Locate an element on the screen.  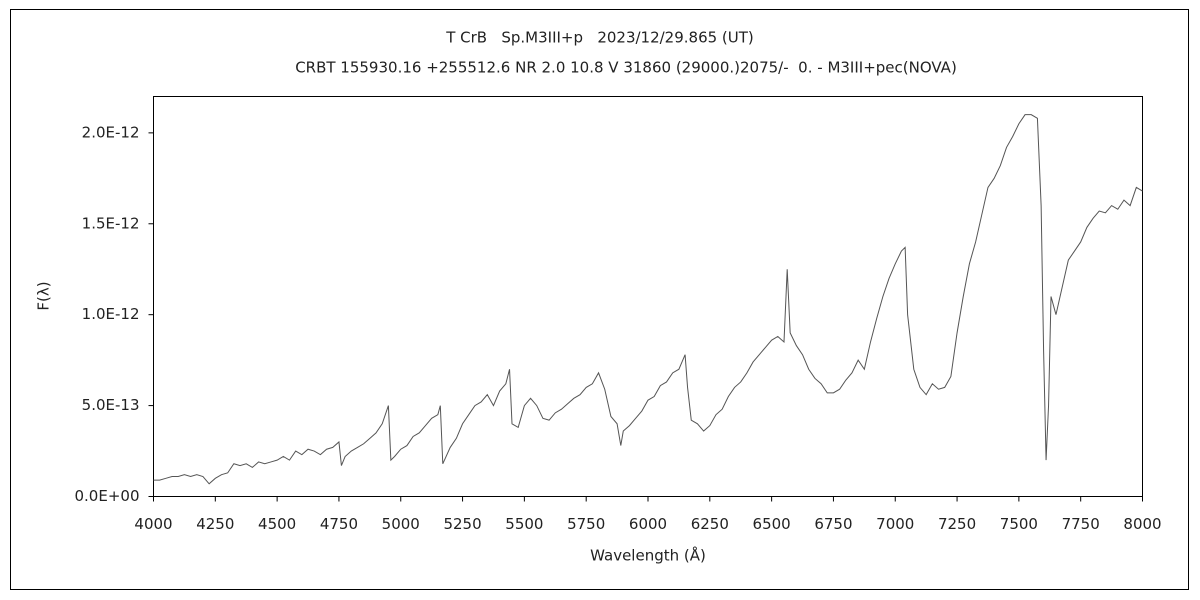
x-tick-label: 8000 is located at coordinates (1142, 524).